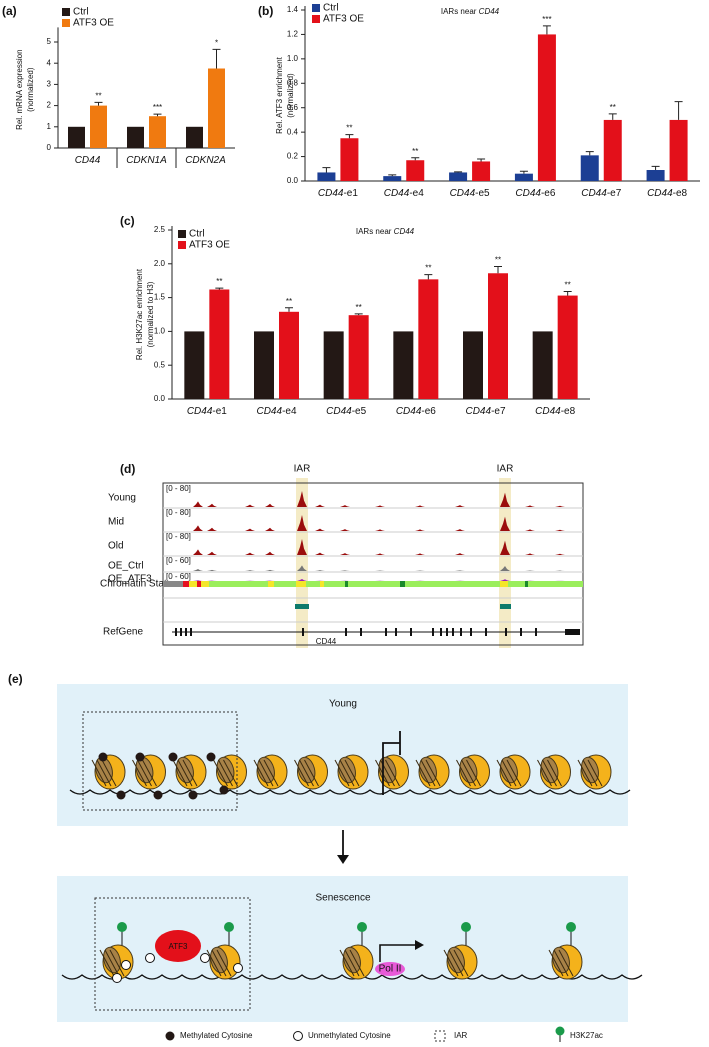 The image size is (709, 1047). Describe the element at coordinates (49, 126) in the screenshot. I see `y-tick-label: 1` at that location.